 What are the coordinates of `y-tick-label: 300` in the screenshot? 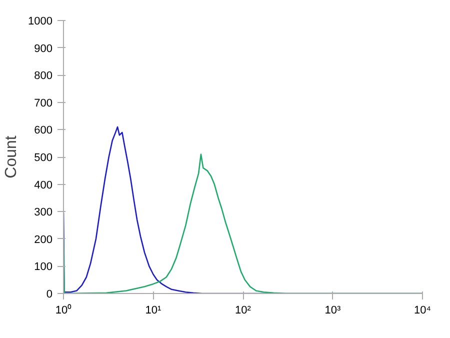 It's located at (43, 212).